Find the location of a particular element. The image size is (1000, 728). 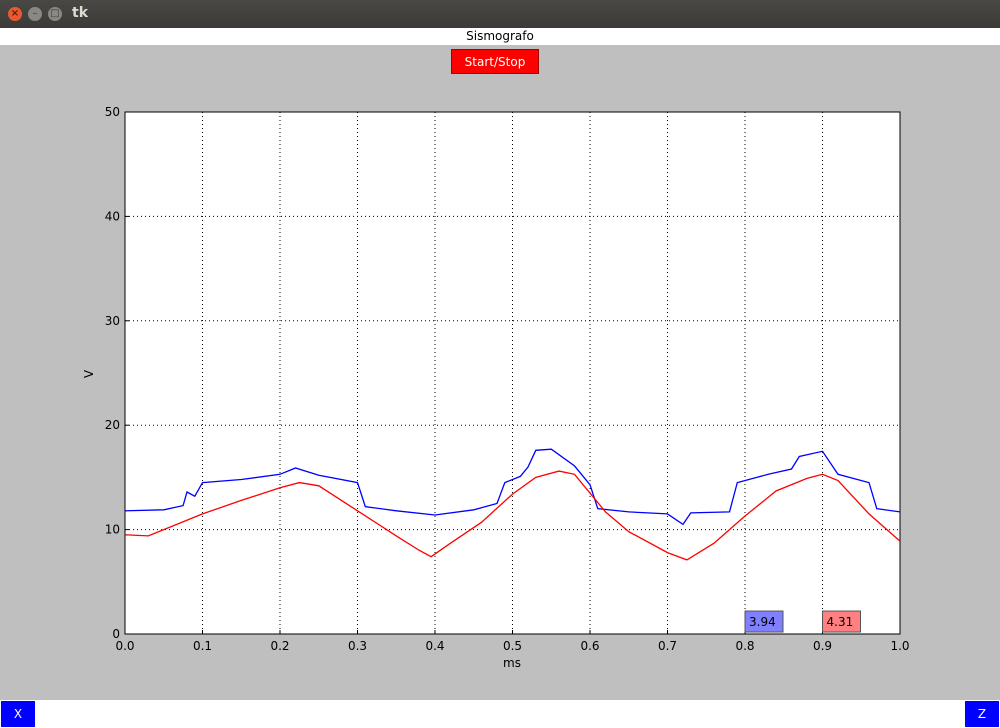

readout-value-2: 4.31 is located at coordinates (840, 622).